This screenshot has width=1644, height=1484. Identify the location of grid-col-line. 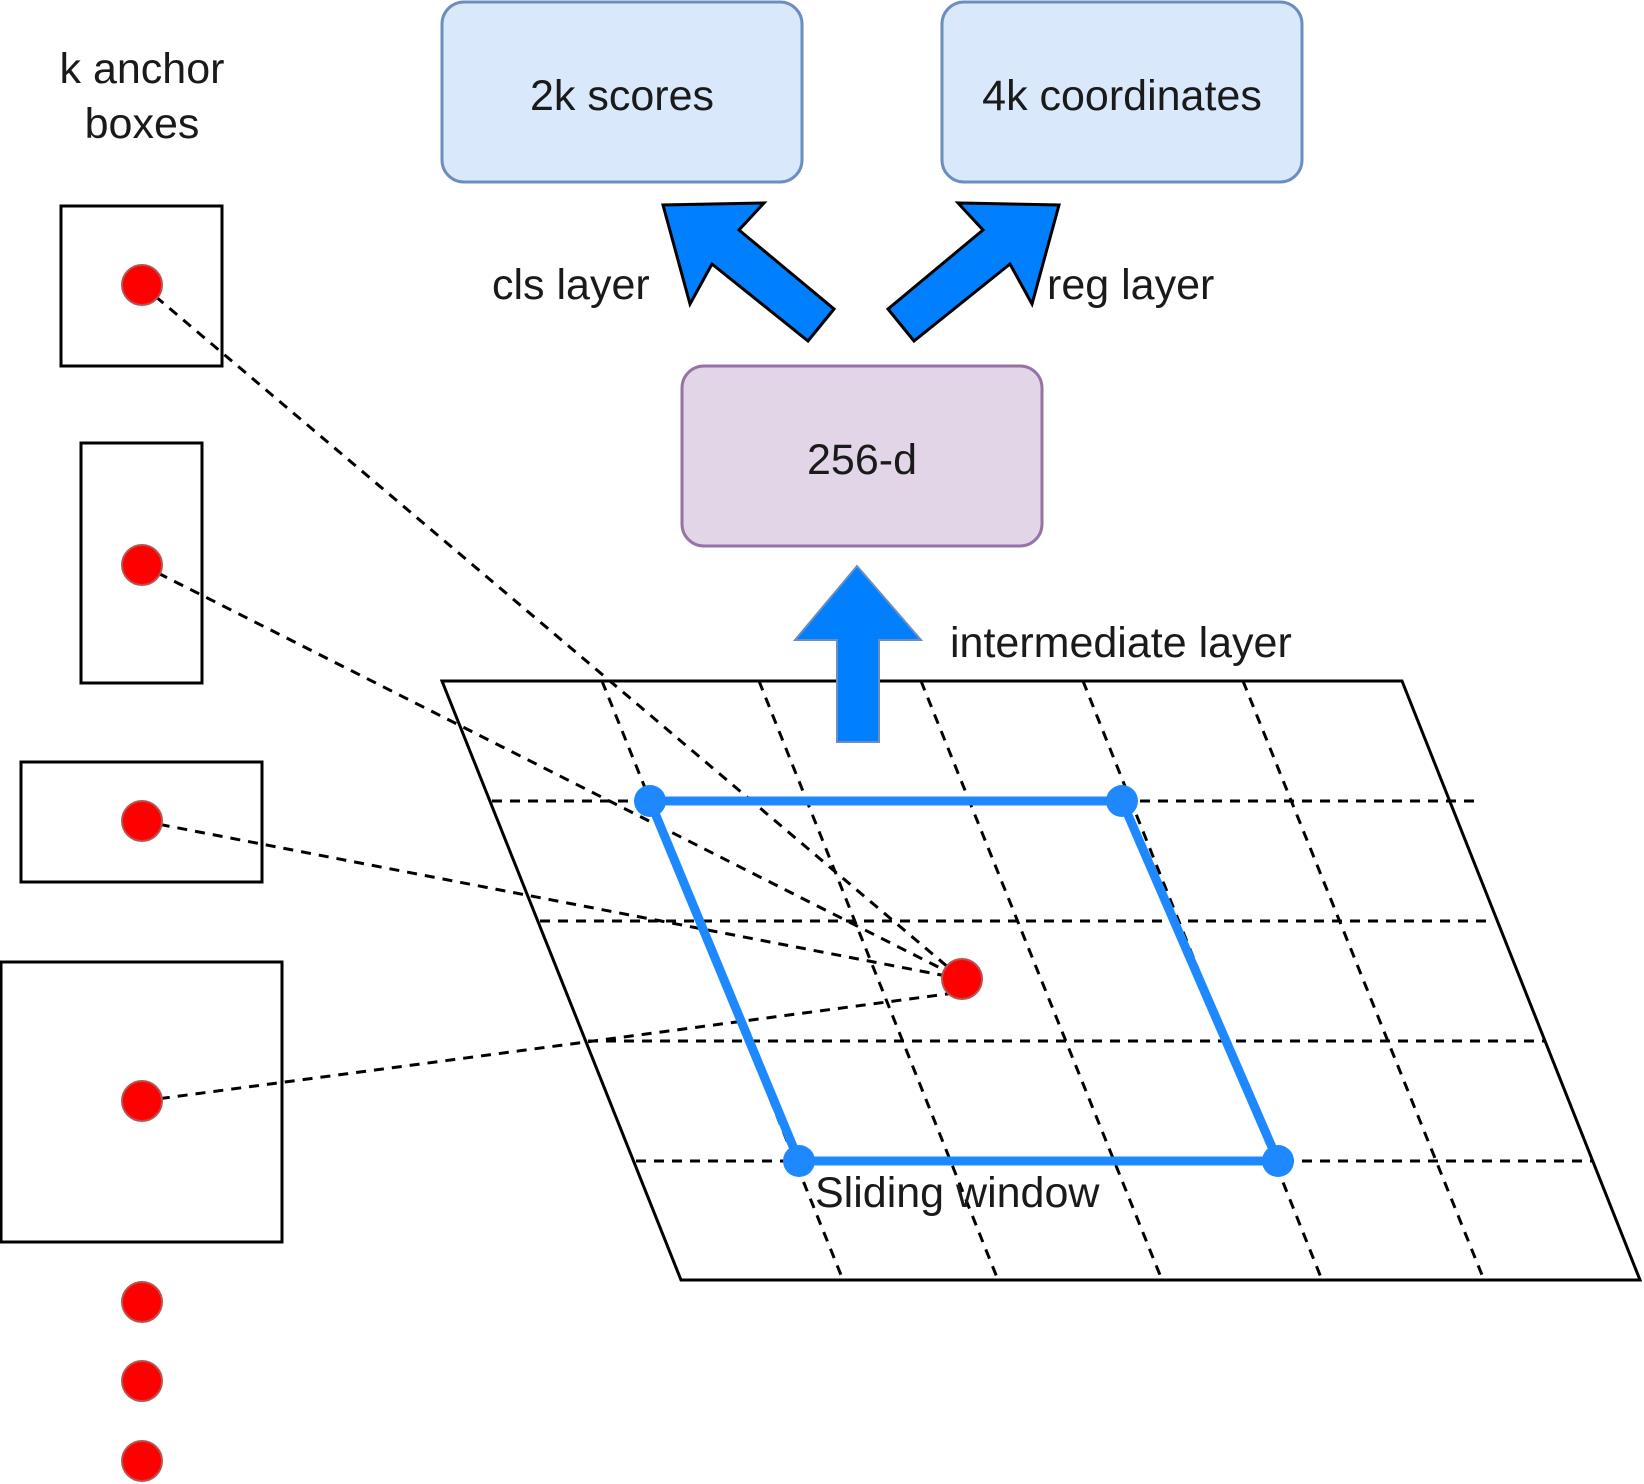
(1363, 980).